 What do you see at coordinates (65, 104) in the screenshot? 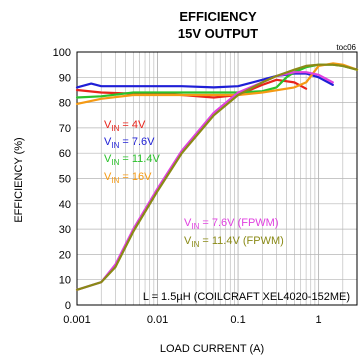
I see `y-tick-label: 80` at bounding box center [65, 104].